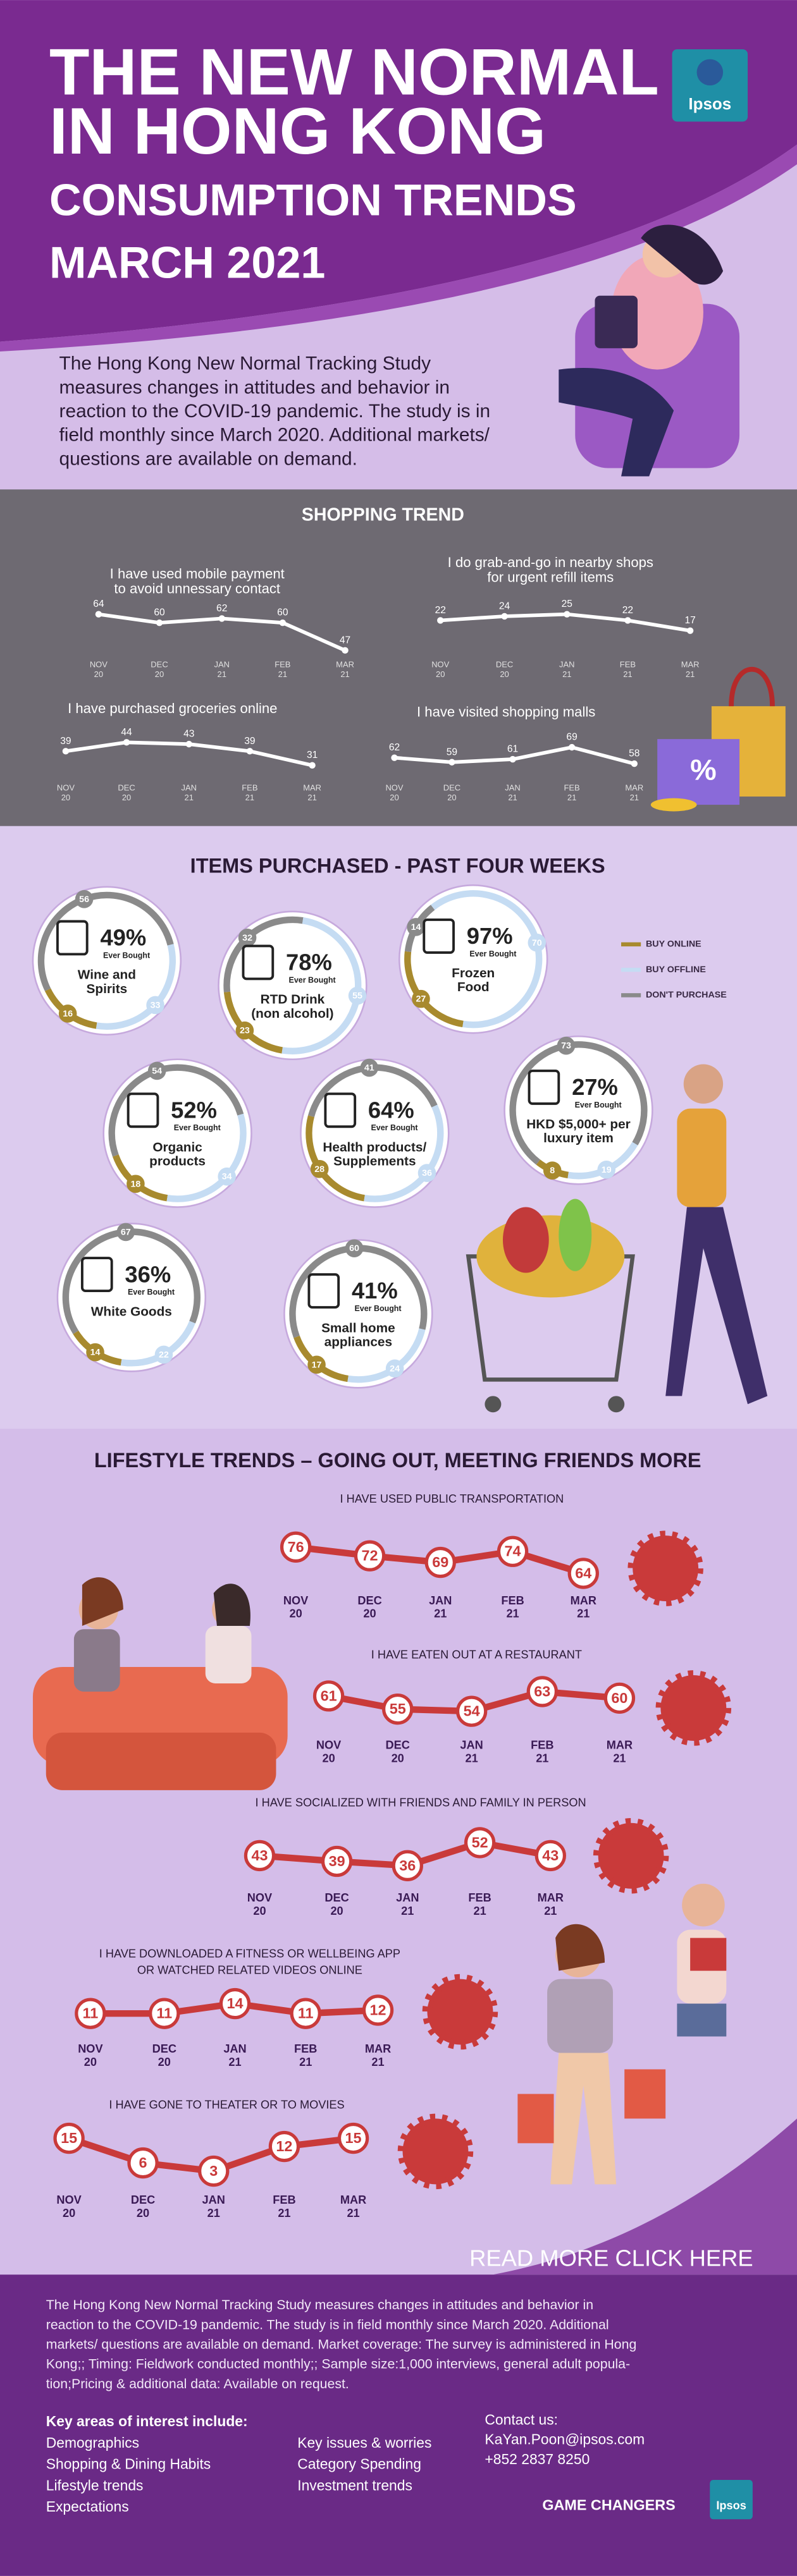 The image size is (797, 2576). I want to click on chart-label: for urgent refill items, so click(550, 577).